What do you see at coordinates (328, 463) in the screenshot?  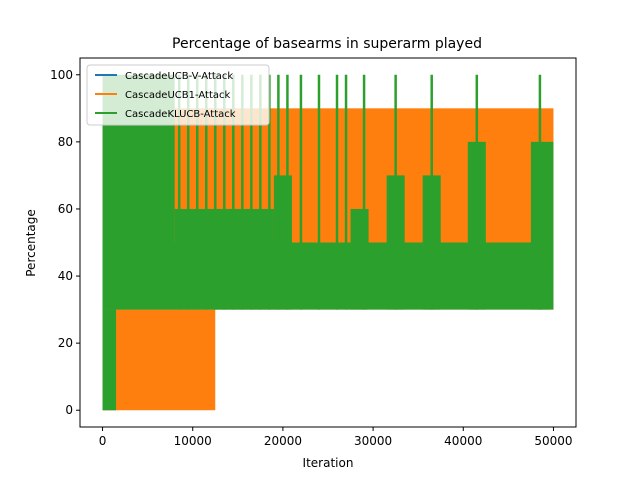 I see `x-axis-label: Iteration` at bounding box center [328, 463].